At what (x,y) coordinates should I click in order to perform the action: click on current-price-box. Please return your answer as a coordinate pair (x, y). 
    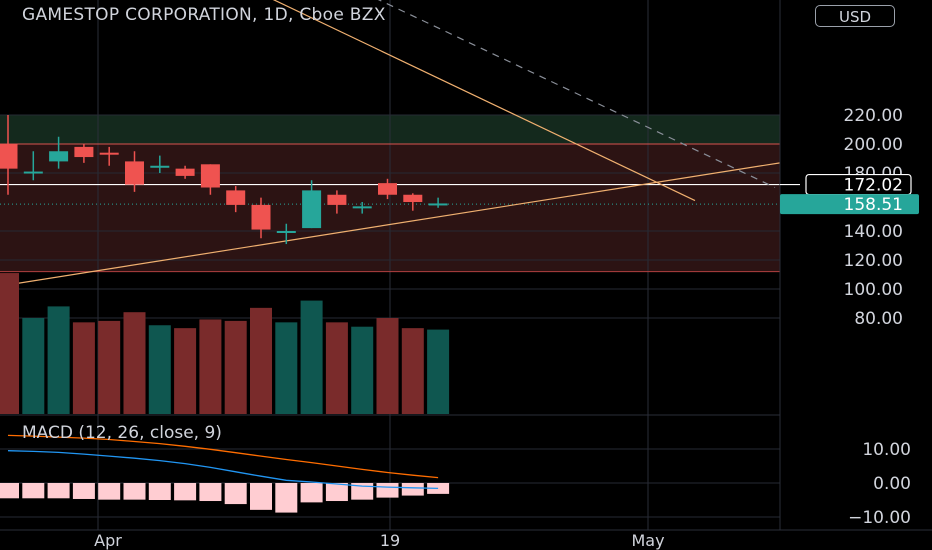
    Looking at the image, I should click on (849, 204).